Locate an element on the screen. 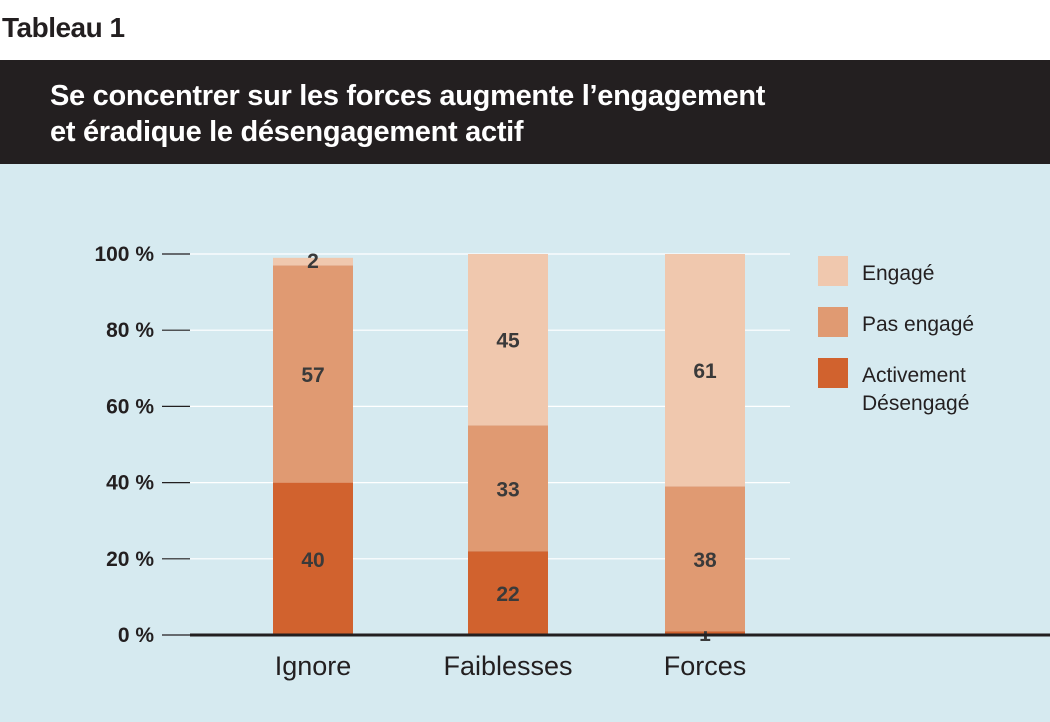  data-label: 61 is located at coordinates (705, 371).